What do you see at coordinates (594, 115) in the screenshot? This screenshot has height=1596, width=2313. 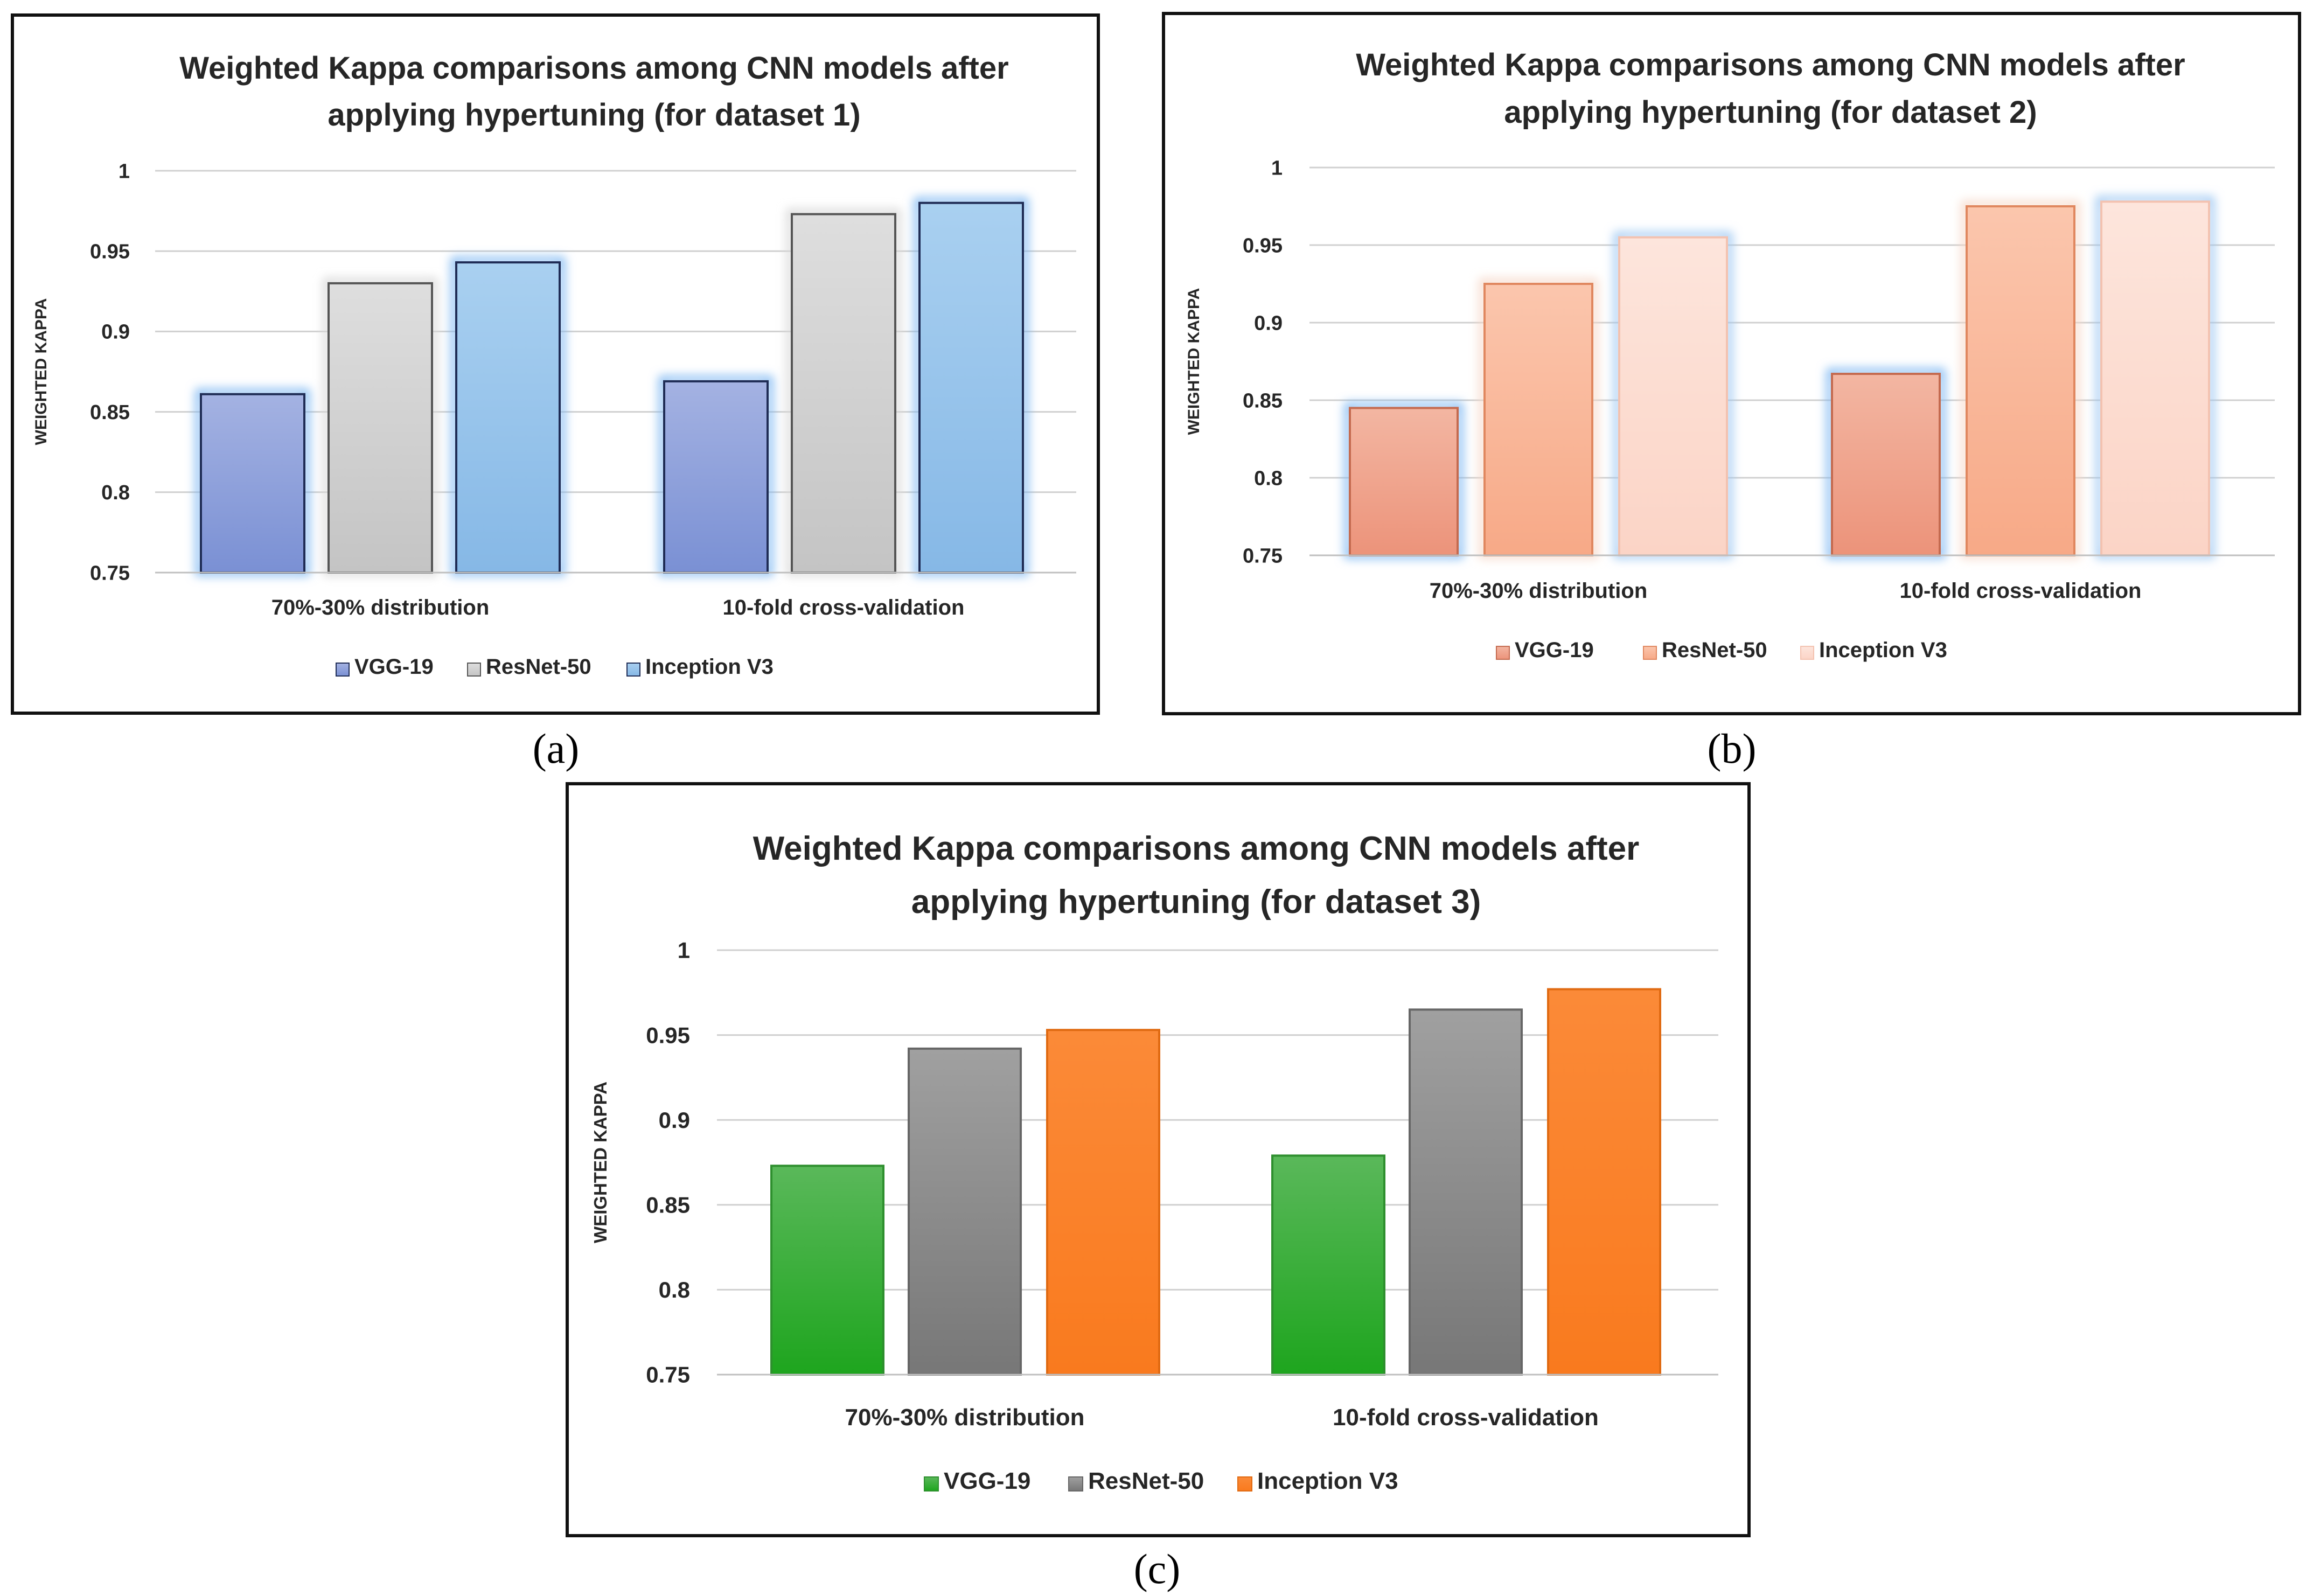 I see `chart-title-line: applying hypertuning (for dataset 1)` at bounding box center [594, 115].